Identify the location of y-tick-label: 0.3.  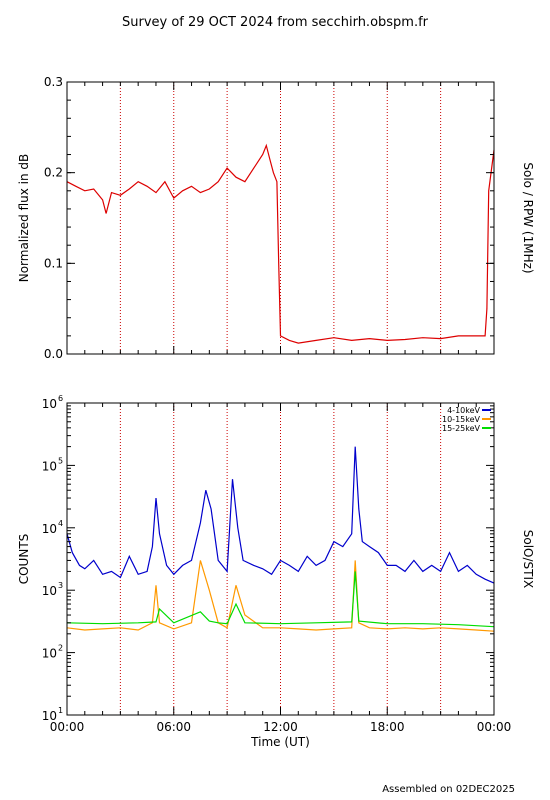
(53, 82).